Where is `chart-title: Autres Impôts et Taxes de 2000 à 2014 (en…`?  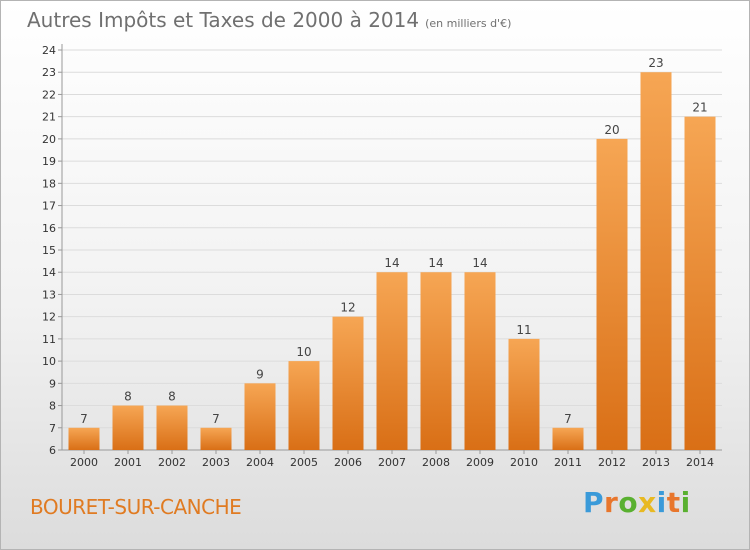 chart-title: Autres Impôts et Taxes de 2000 à 2014 (en… is located at coordinates (269, 20).